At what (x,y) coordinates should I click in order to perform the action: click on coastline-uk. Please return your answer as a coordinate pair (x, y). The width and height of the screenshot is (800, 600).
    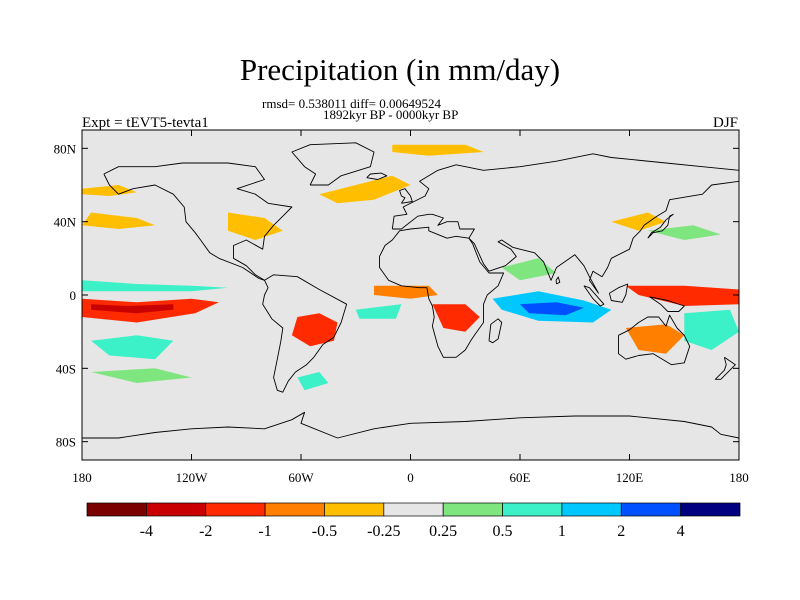
    Looking at the image, I should click on (406, 196).